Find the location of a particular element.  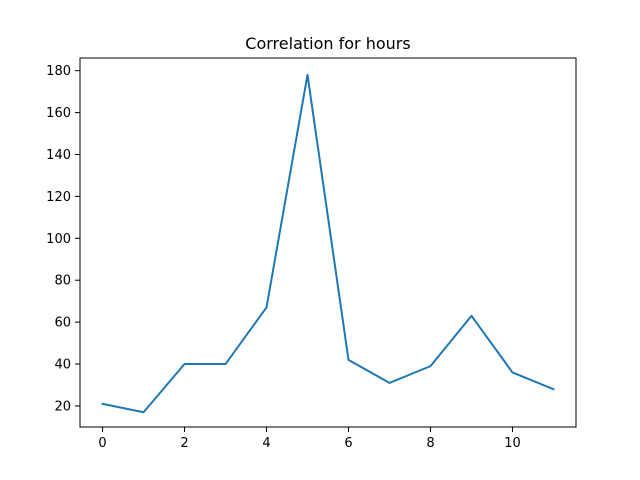

x-tick-label: 0 is located at coordinates (102, 443).